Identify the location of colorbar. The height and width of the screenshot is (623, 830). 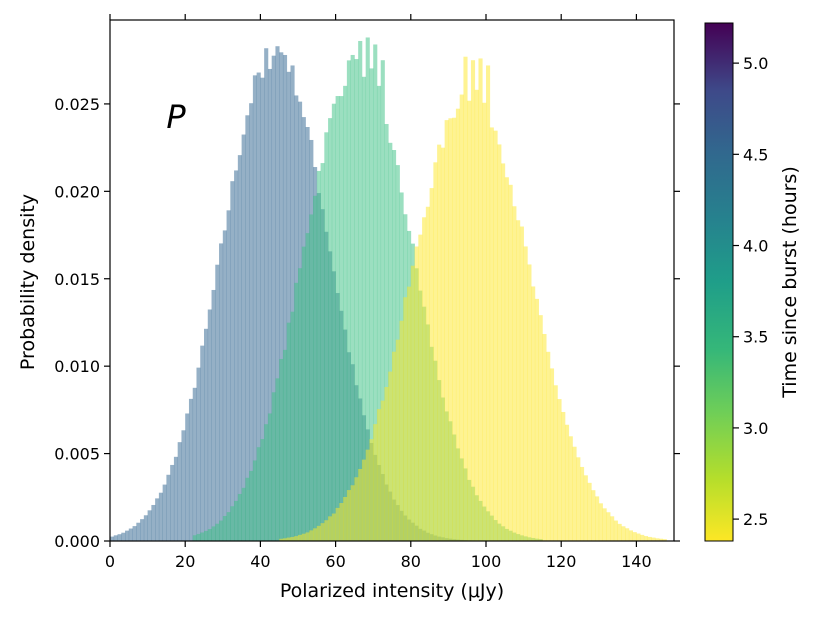
(719, 282).